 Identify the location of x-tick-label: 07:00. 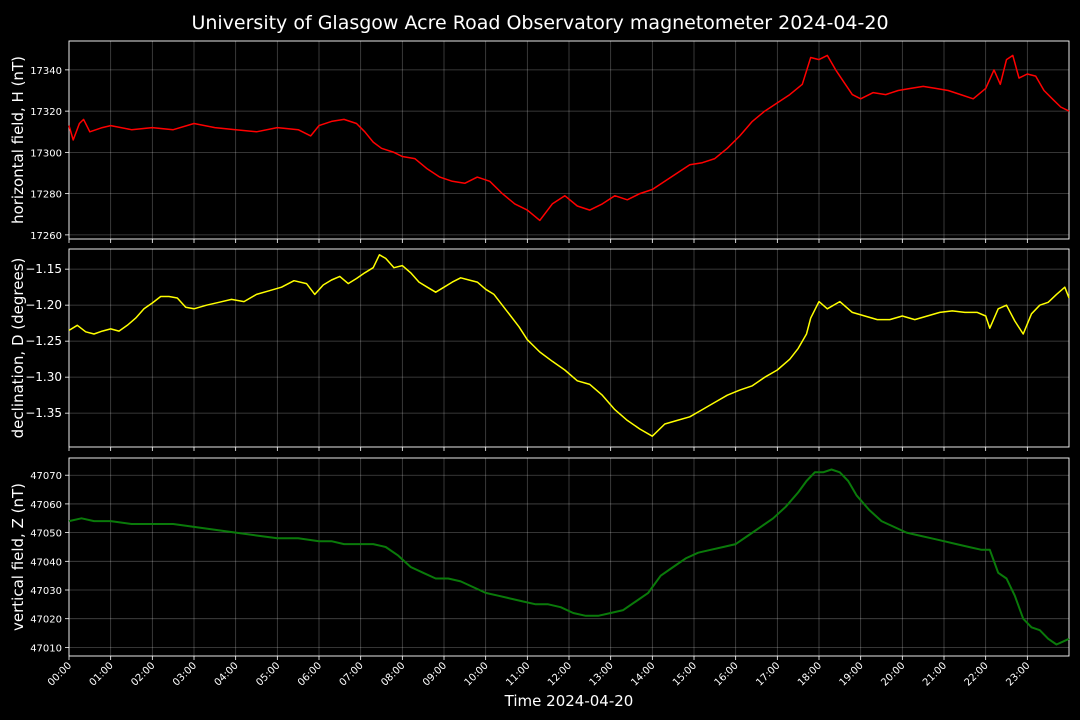
(352, 674).